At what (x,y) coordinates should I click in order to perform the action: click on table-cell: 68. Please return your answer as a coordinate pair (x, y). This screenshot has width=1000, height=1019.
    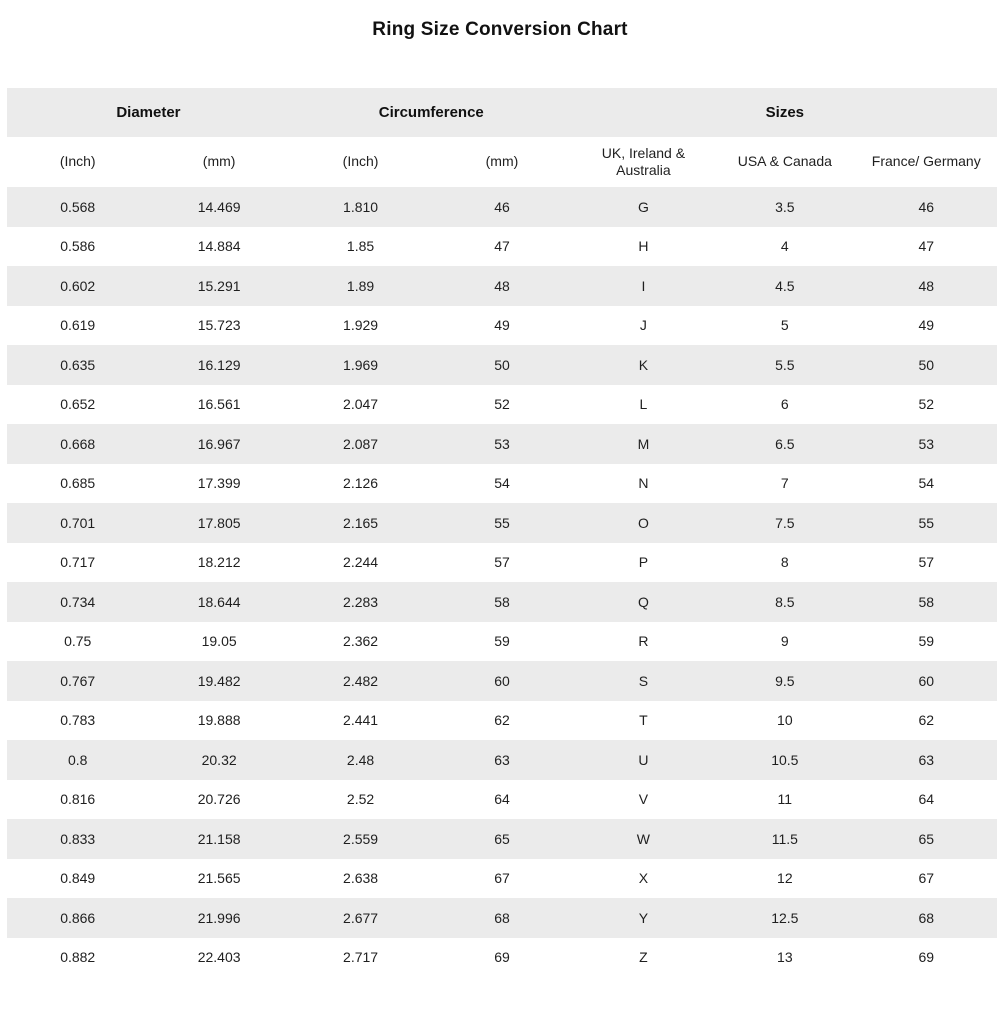
    Looking at the image, I should click on (502, 917).